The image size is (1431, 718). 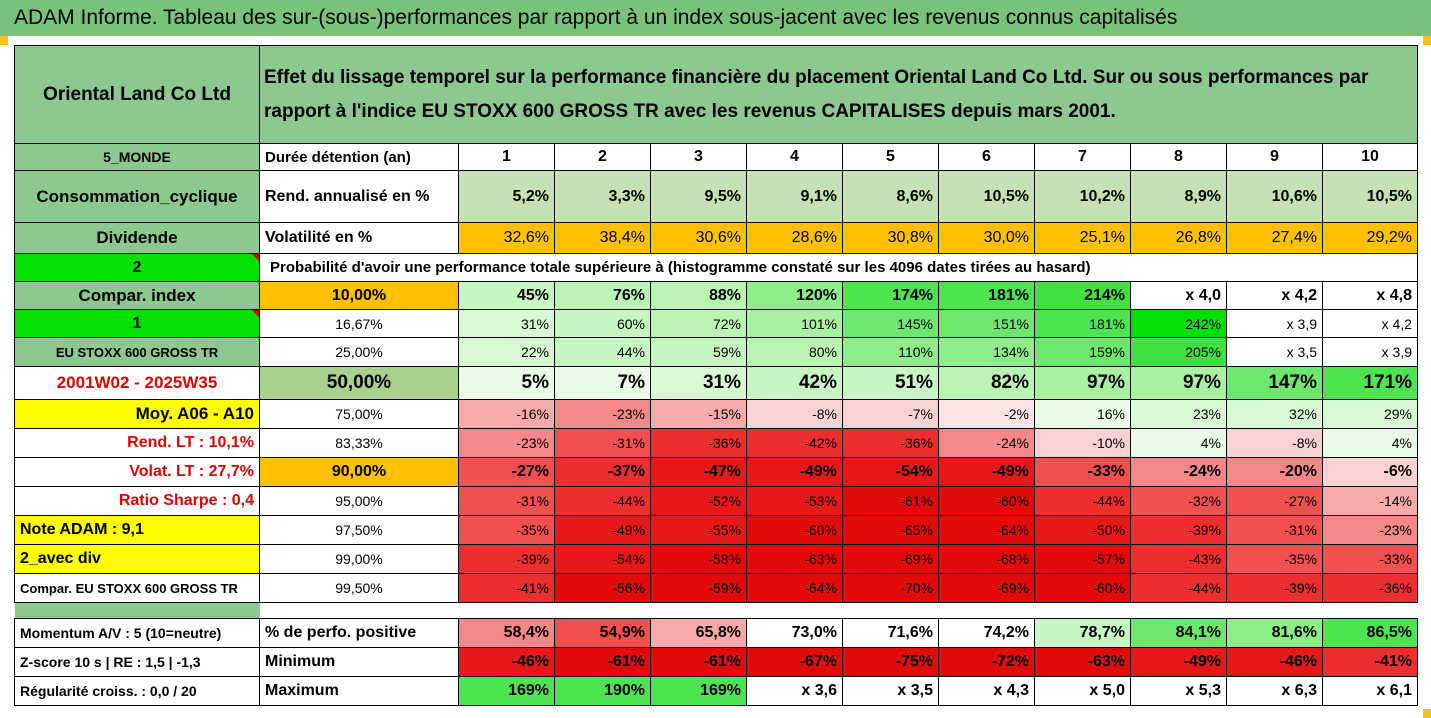 I want to click on quantile-value: -41%, so click(x=506, y=588).